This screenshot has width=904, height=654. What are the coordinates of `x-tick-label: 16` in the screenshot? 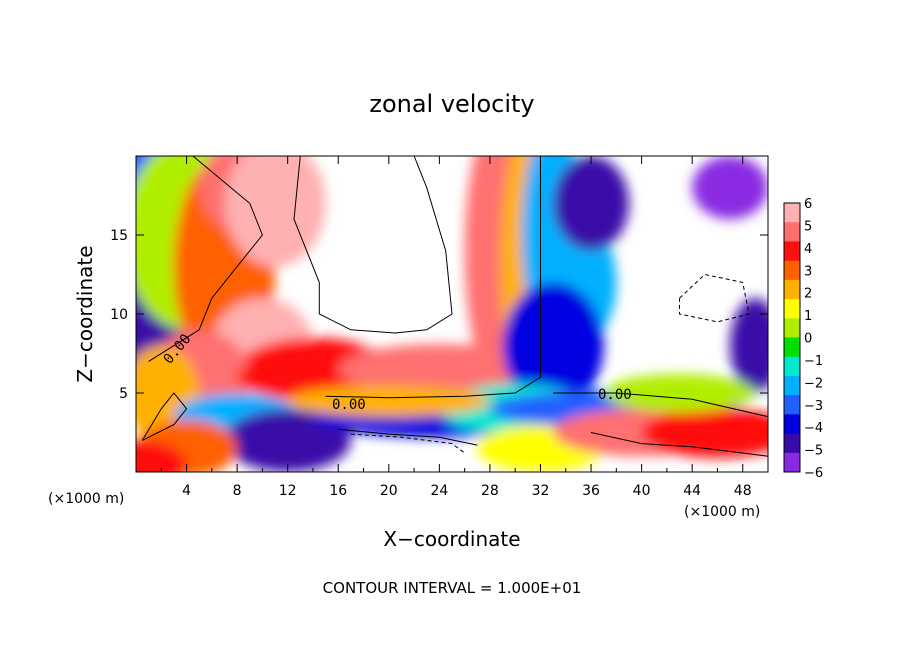 It's located at (338, 491).